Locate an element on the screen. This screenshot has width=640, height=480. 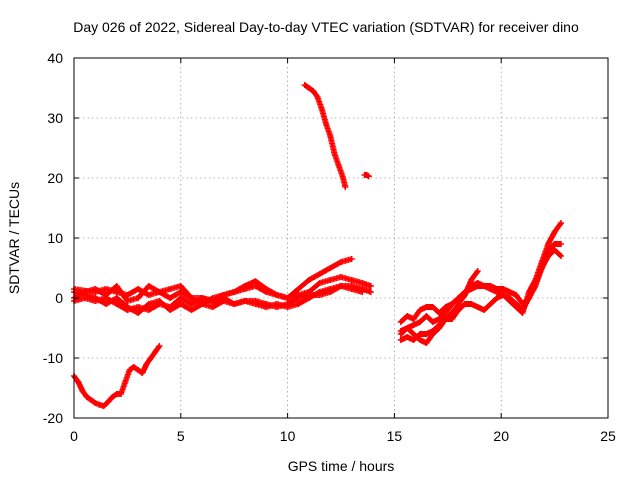
x-tick-label: 15 is located at coordinates (395, 436).